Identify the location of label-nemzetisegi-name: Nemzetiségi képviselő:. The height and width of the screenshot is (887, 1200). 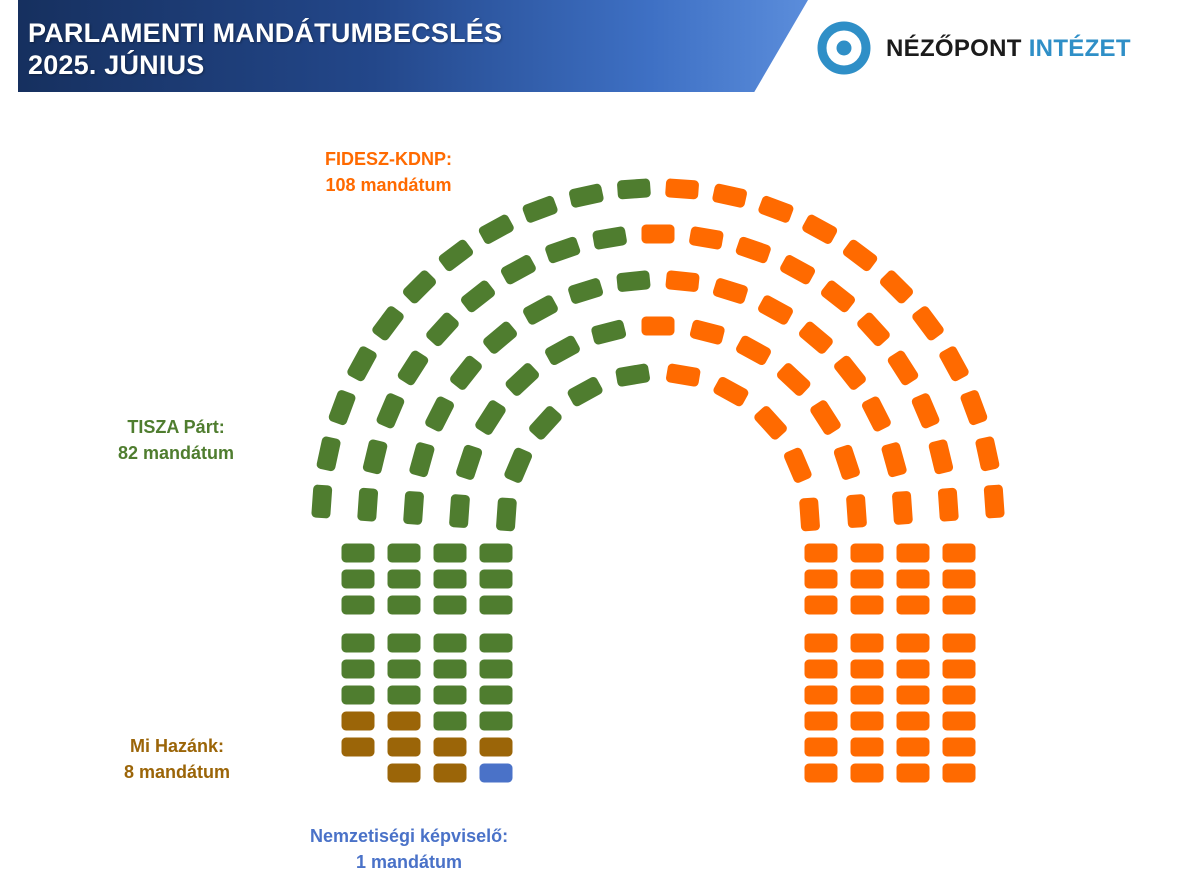
(409, 836).